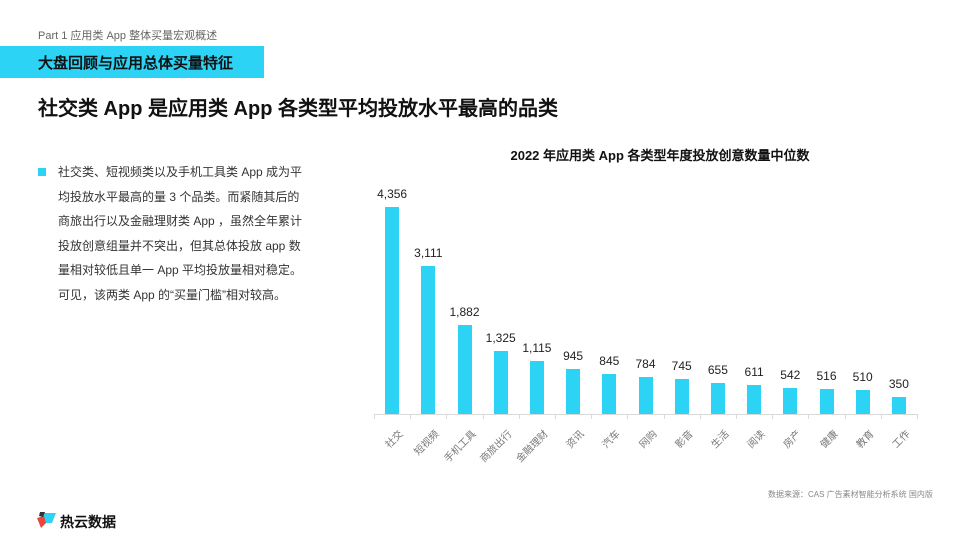  Describe the element at coordinates (394, 439) in the screenshot. I see `category-label: 社交` at that location.